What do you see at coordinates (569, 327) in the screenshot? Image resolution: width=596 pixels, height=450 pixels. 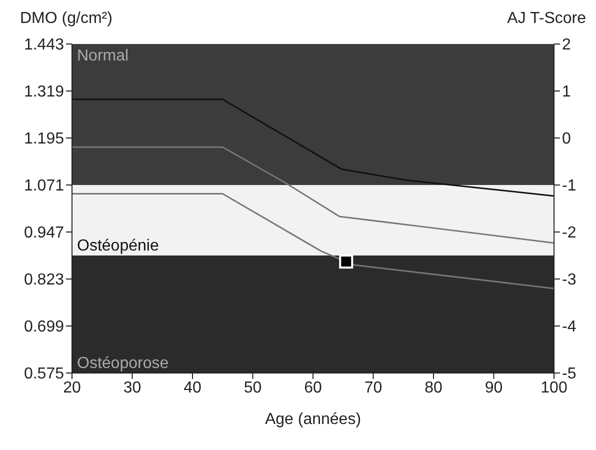 I see `y2-tick-label: -4` at bounding box center [569, 327].